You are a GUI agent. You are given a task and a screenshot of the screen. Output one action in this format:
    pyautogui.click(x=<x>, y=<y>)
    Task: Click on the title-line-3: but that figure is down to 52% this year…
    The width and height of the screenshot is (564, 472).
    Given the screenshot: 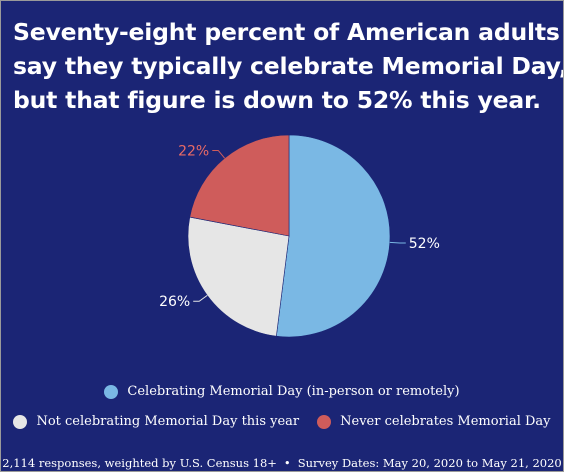 What is the action you would take?
    pyautogui.click(x=277, y=100)
    